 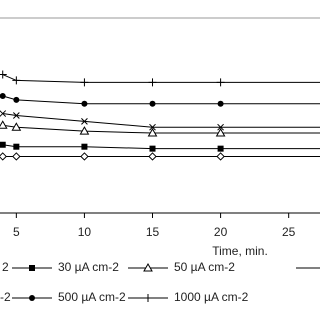 I want to click on x-tick-label: 5, so click(x=16, y=232).